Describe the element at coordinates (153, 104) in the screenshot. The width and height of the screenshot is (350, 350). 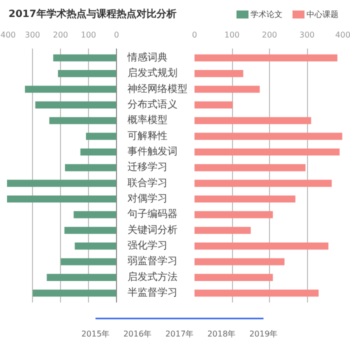
I see `y-tick-label: 分布式语义` at that location.